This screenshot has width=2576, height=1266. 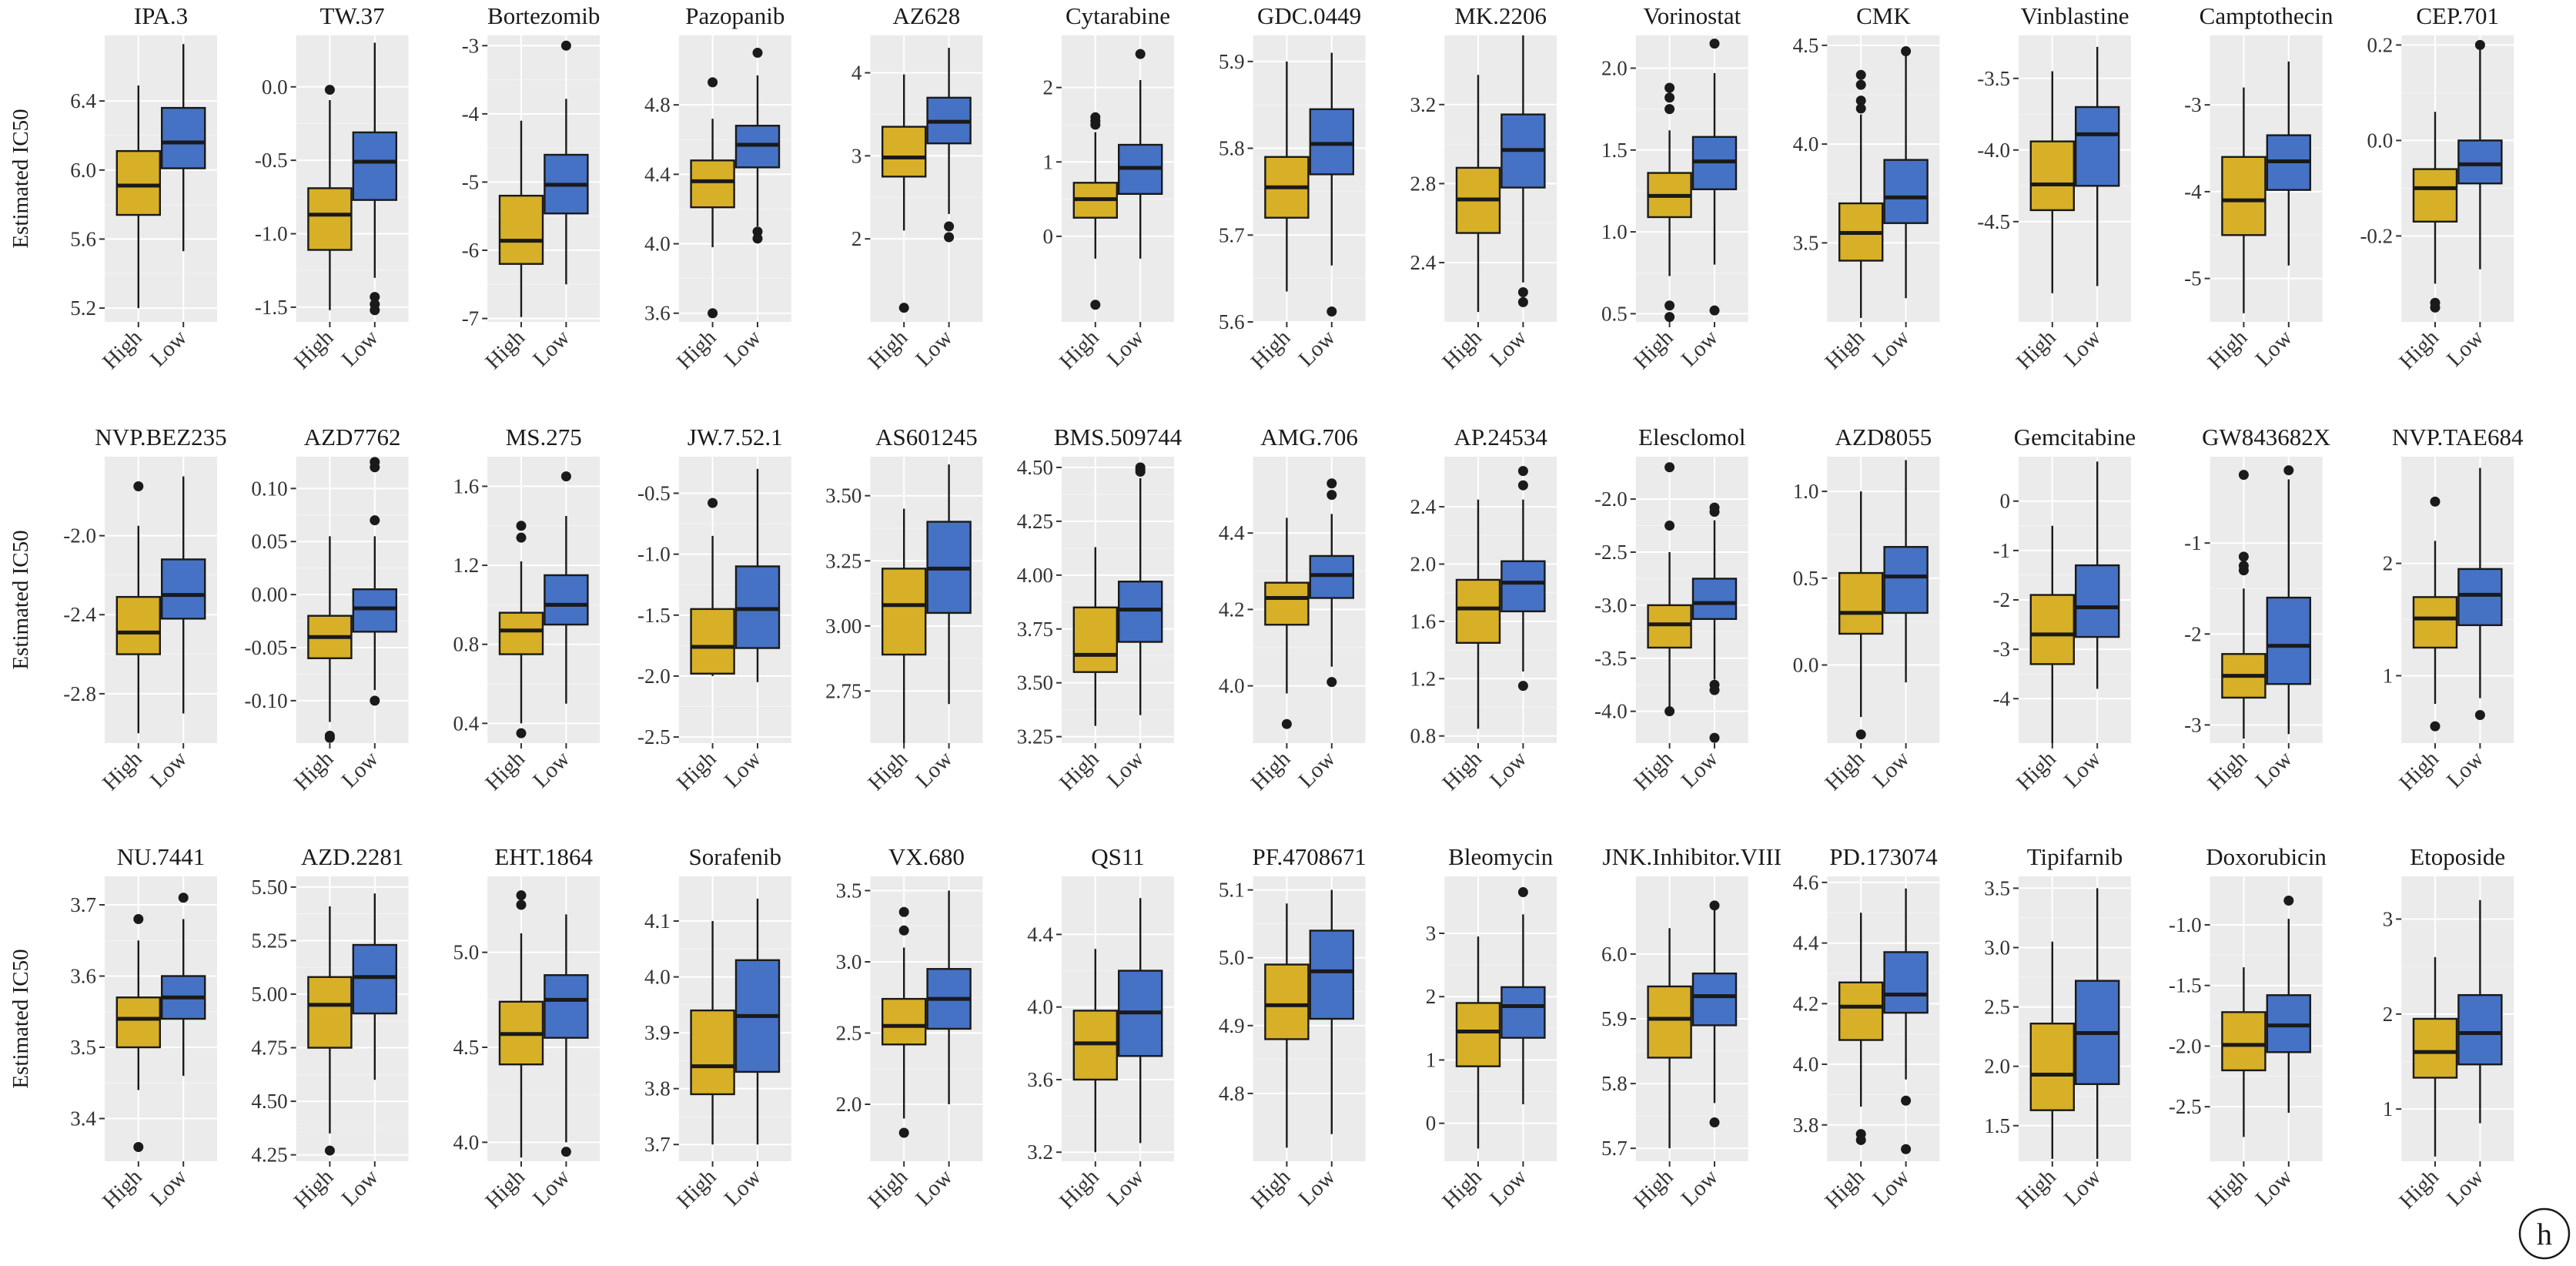 I want to click on panel-title: NU.7441, so click(x=162, y=856).